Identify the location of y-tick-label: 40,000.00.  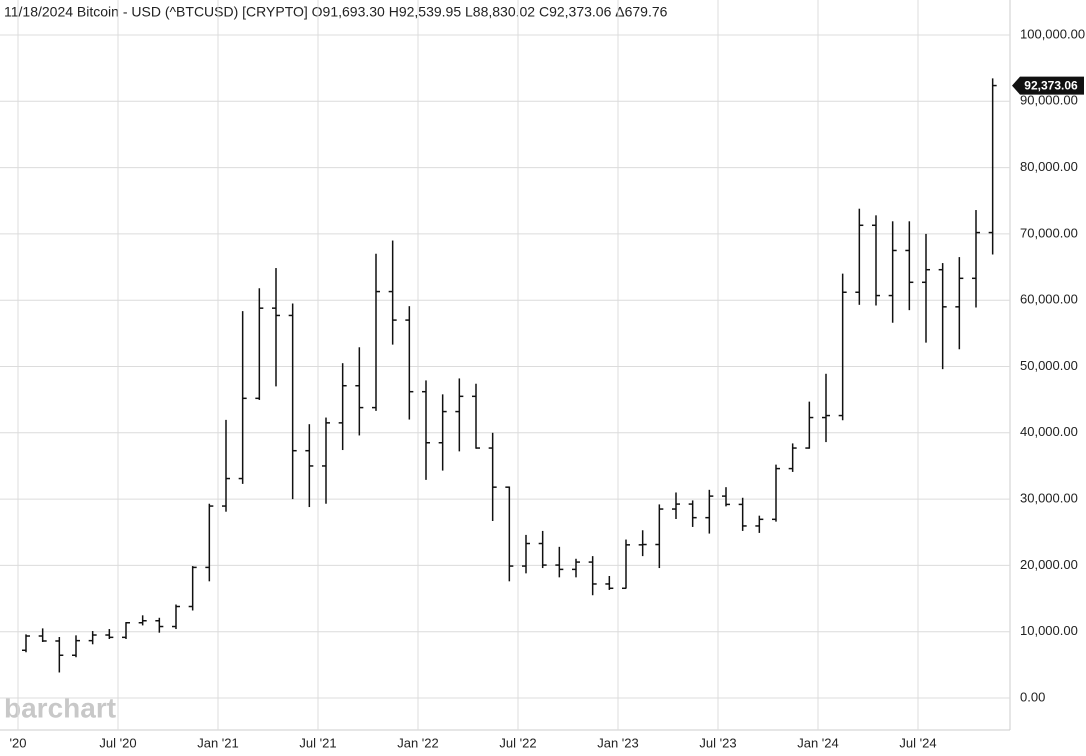
(1049, 431).